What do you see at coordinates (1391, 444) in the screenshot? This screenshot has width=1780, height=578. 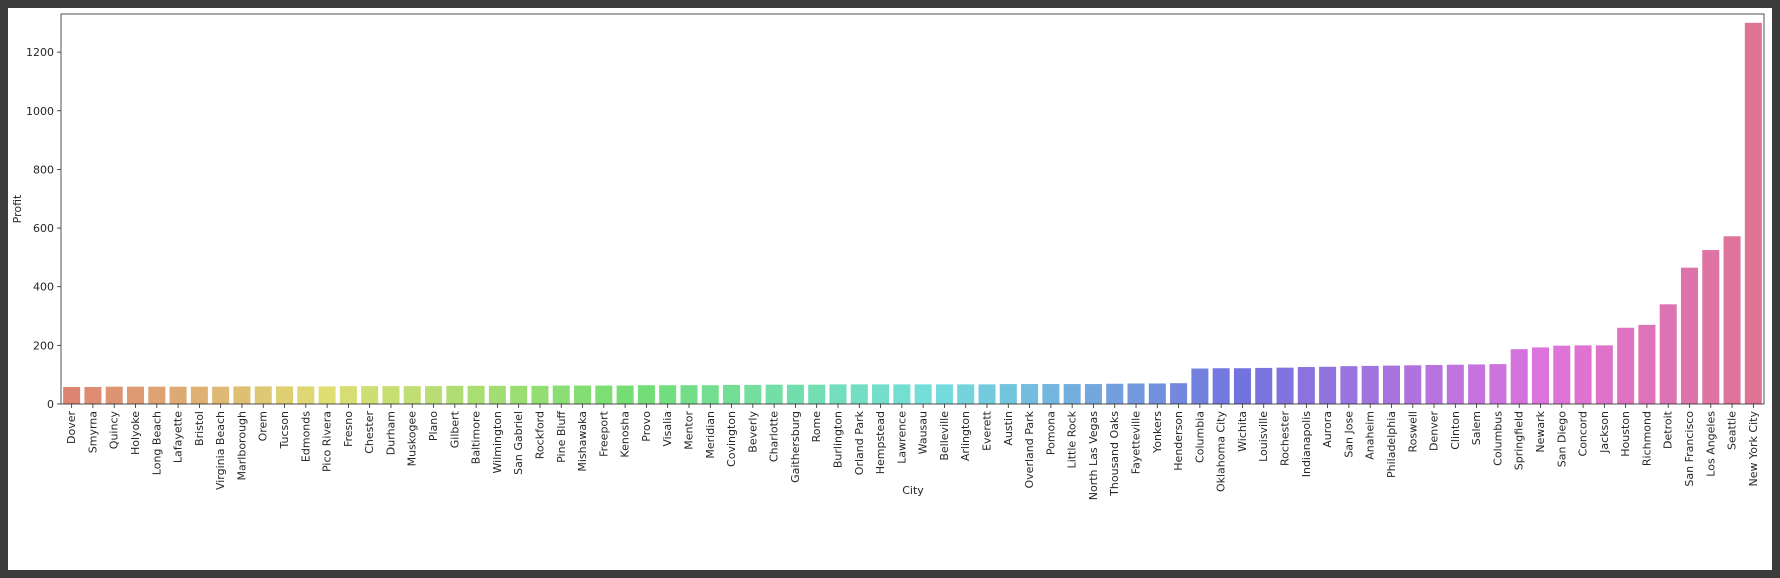 I see `x-tick-label: Philadelphia` at bounding box center [1391, 444].